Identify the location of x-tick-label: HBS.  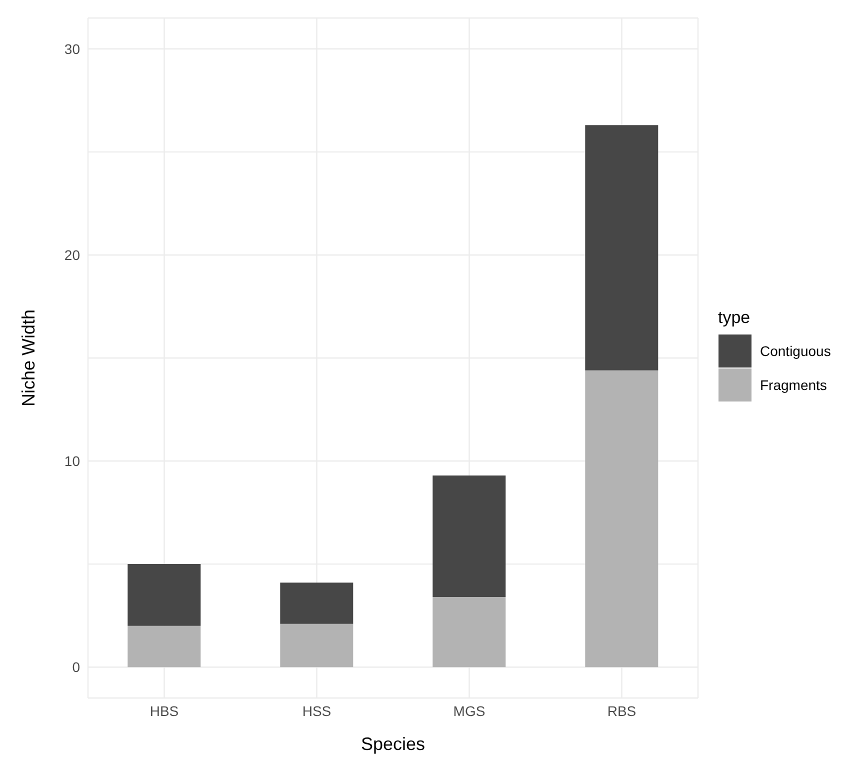
(164, 710).